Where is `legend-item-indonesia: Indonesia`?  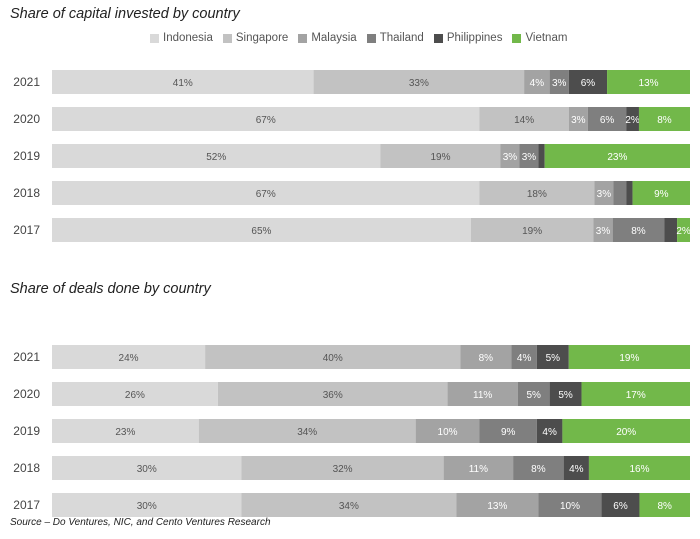
legend-item-indonesia: Indonesia is located at coordinates (181, 38).